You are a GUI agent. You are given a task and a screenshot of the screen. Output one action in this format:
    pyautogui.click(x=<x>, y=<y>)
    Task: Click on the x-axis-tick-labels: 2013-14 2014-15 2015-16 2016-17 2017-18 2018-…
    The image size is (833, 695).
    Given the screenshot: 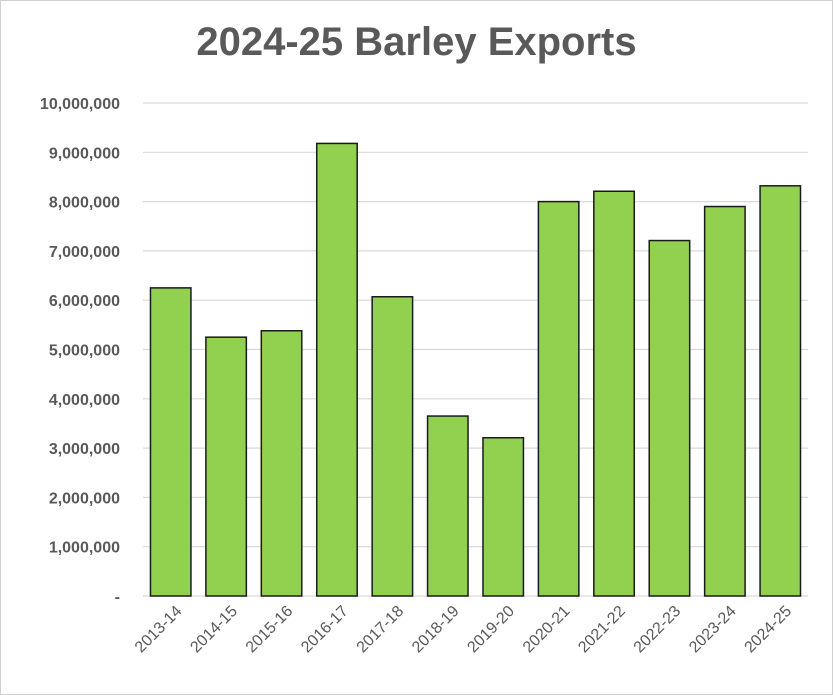 What is the action you would take?
    pyautogui.click(x=463, y=630)
    